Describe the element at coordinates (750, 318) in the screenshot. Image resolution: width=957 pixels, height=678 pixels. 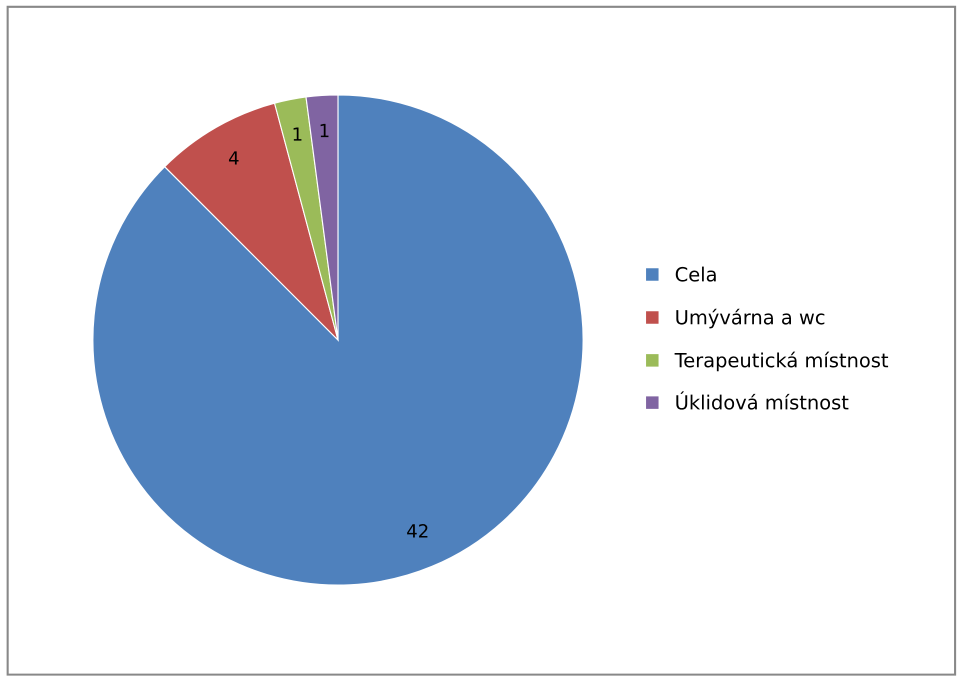
I see `legend-label: Umývárna a wc` at that location.